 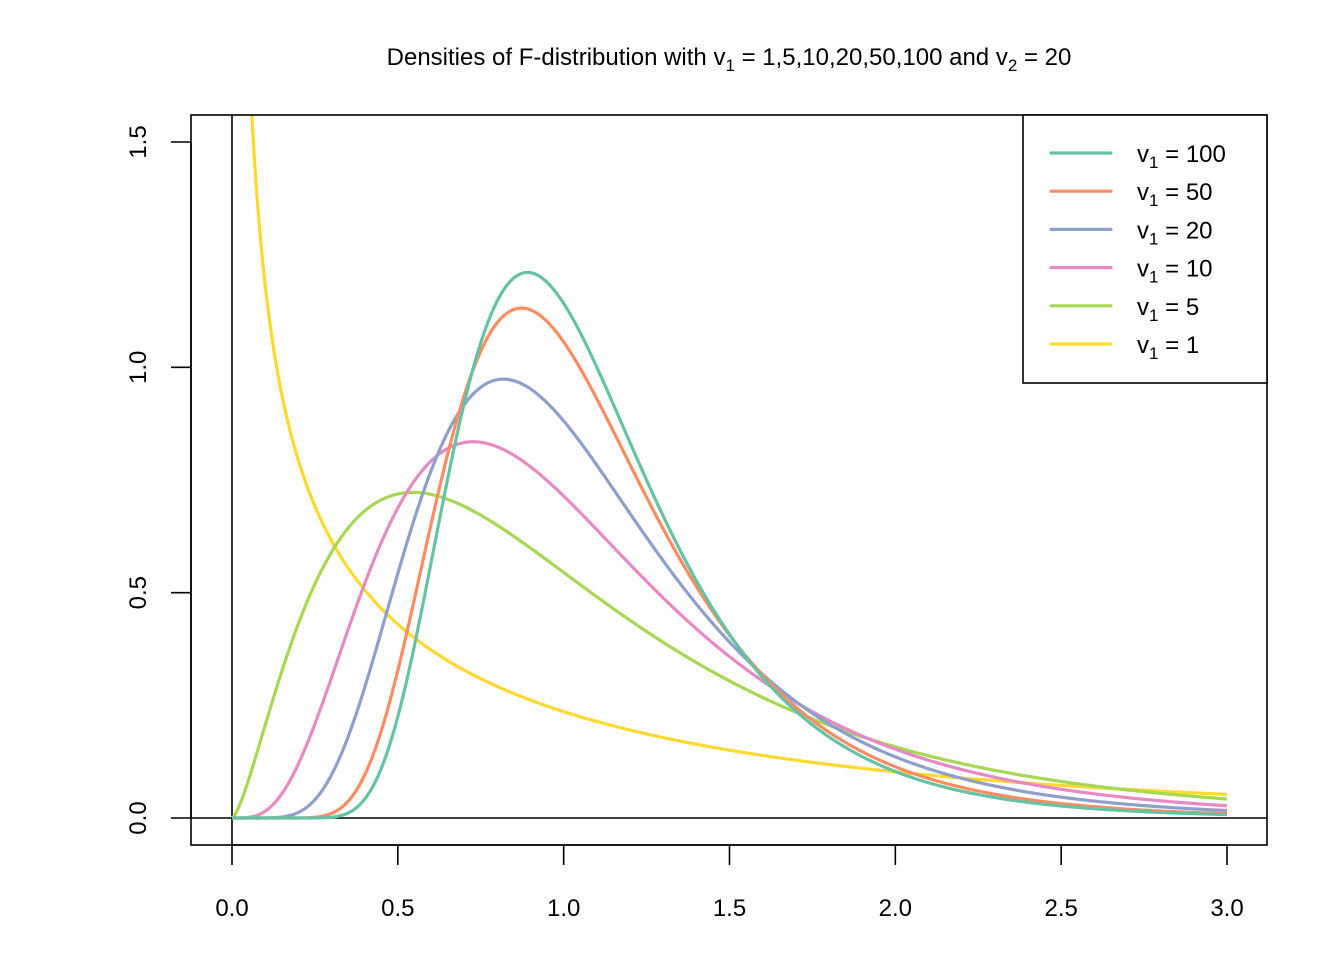 What do you see at coordinates (1181, 156) in the screenshot?
I see `legend-label-df1-100: v1 = 100` at bounding box center [1181, 156].